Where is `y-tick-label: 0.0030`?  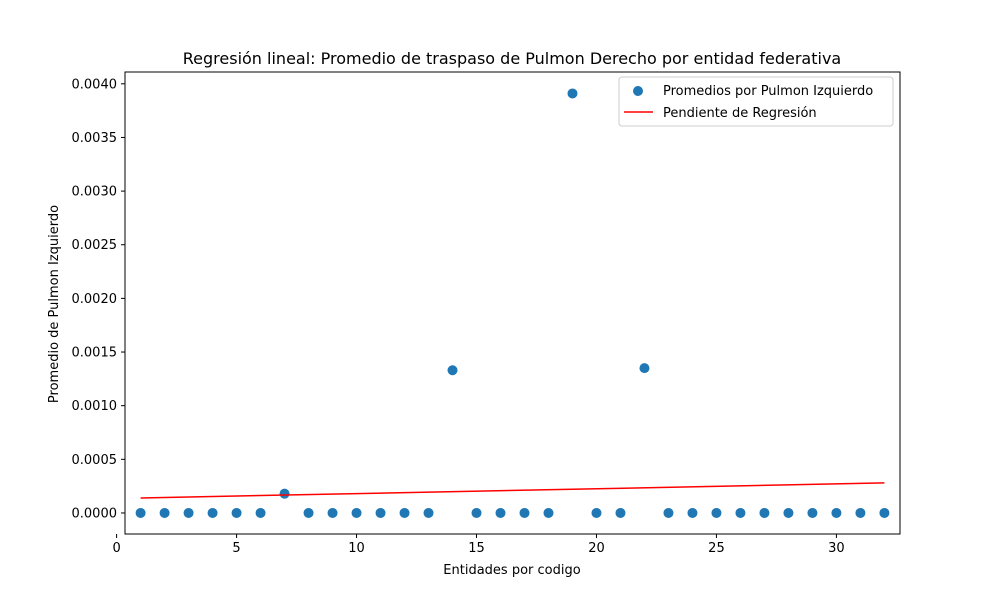 y-tick-label: 0.0030 is located at coordinates (95, 192).